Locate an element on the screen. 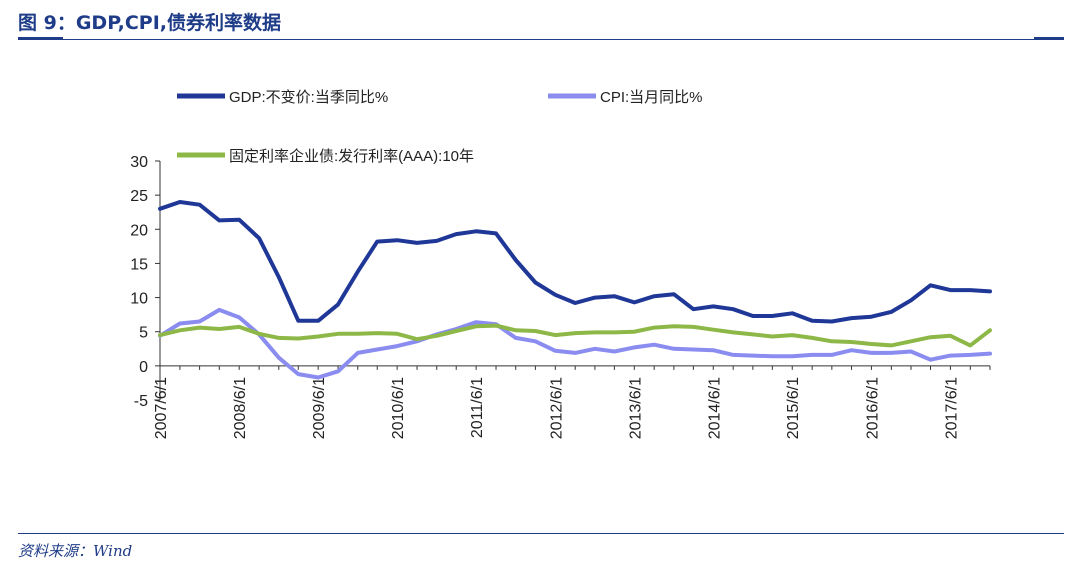 The height and width of the screenshot is (572, 1080). title-rule is located at coordinates (541, 39).